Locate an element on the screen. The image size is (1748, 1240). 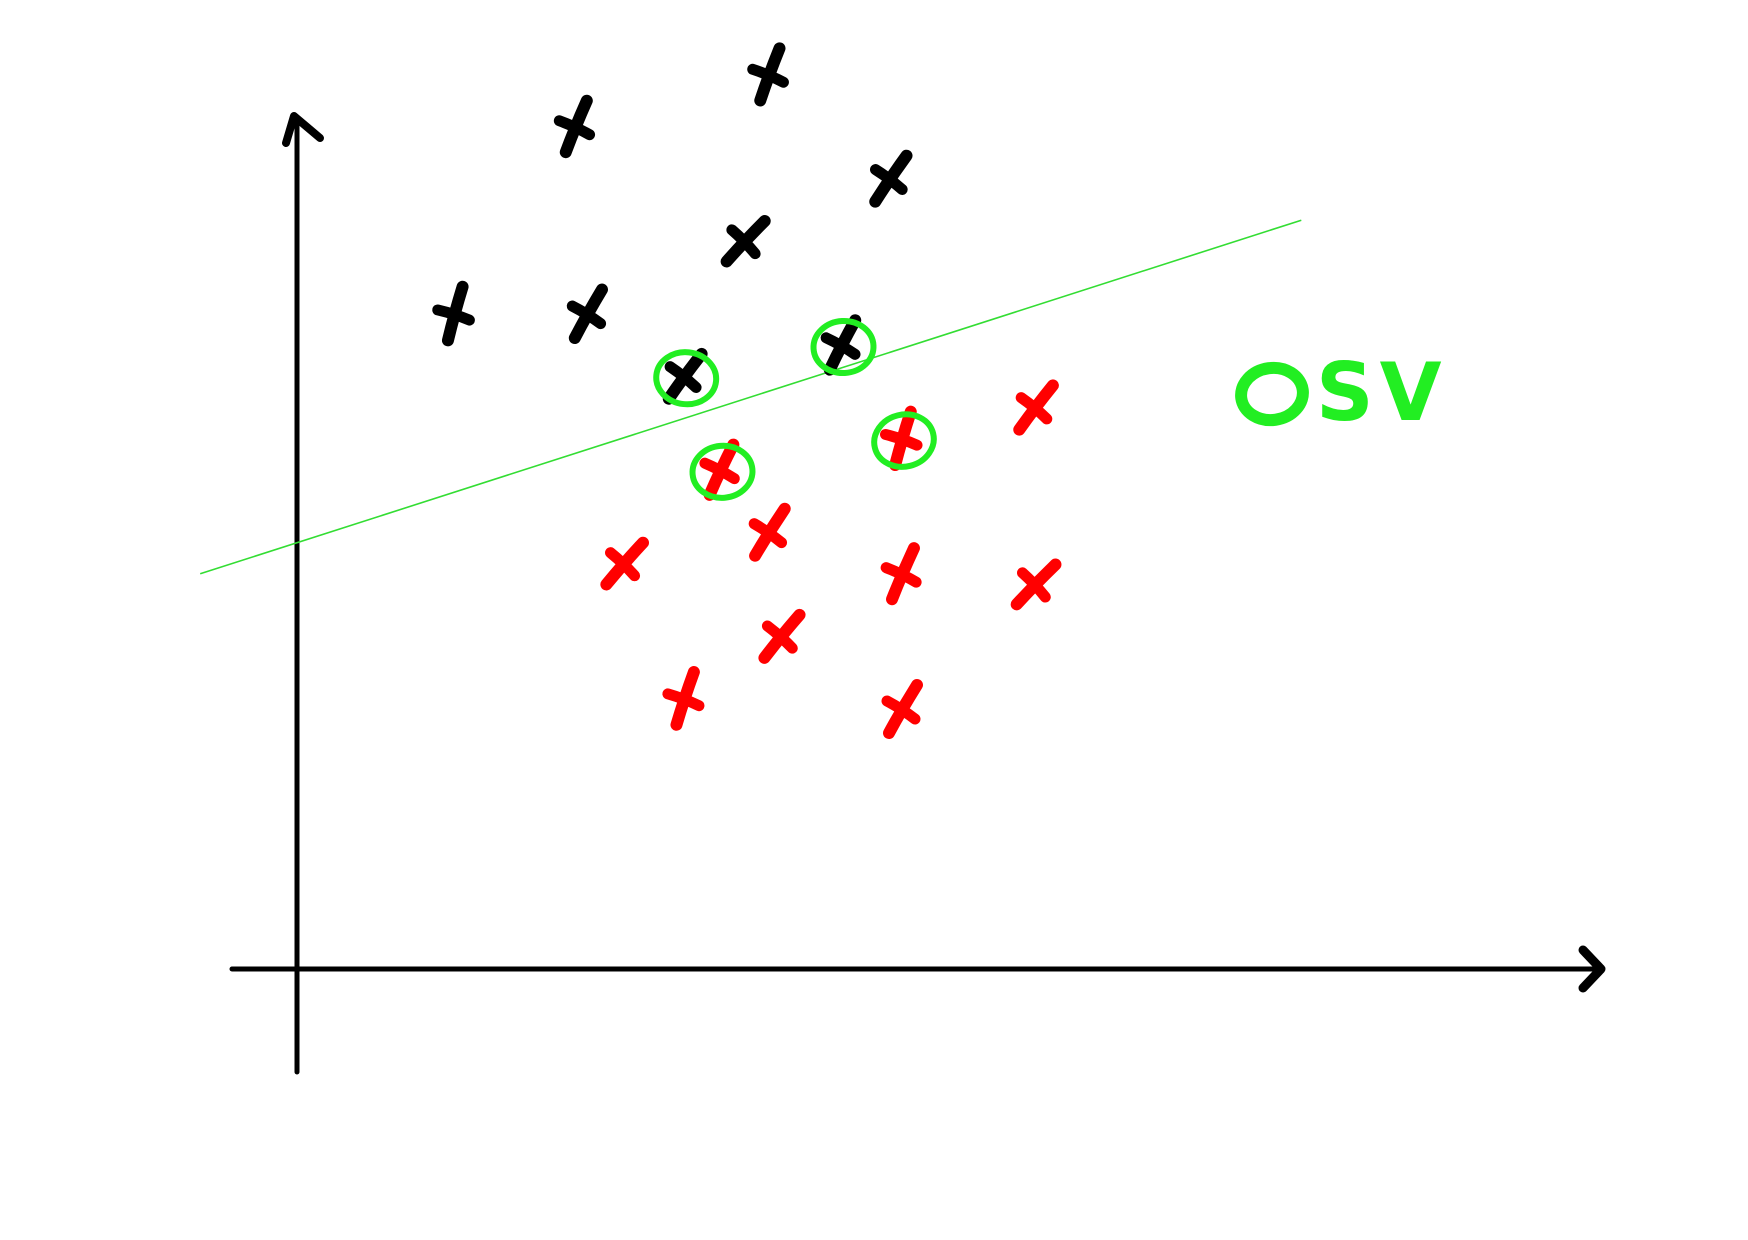
legend: SV is located at coordinates (1341, 392).